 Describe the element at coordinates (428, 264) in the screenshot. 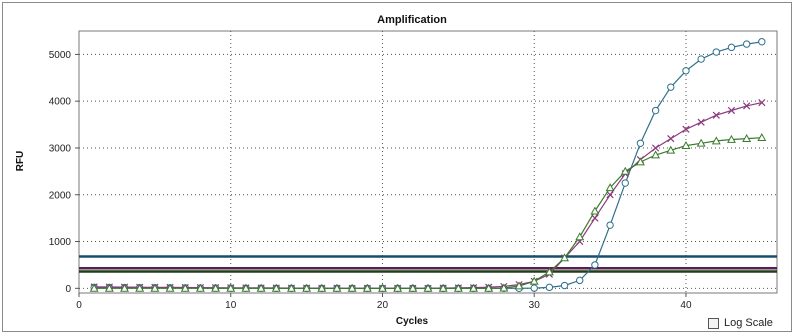

I see `threshold-lines` at that location.